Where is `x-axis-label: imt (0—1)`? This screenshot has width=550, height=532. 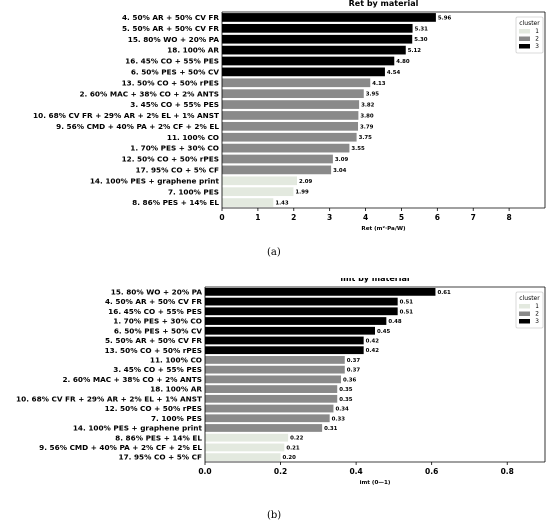 x-axis-label: imt (0—1) is located at coordinates (375, 483).